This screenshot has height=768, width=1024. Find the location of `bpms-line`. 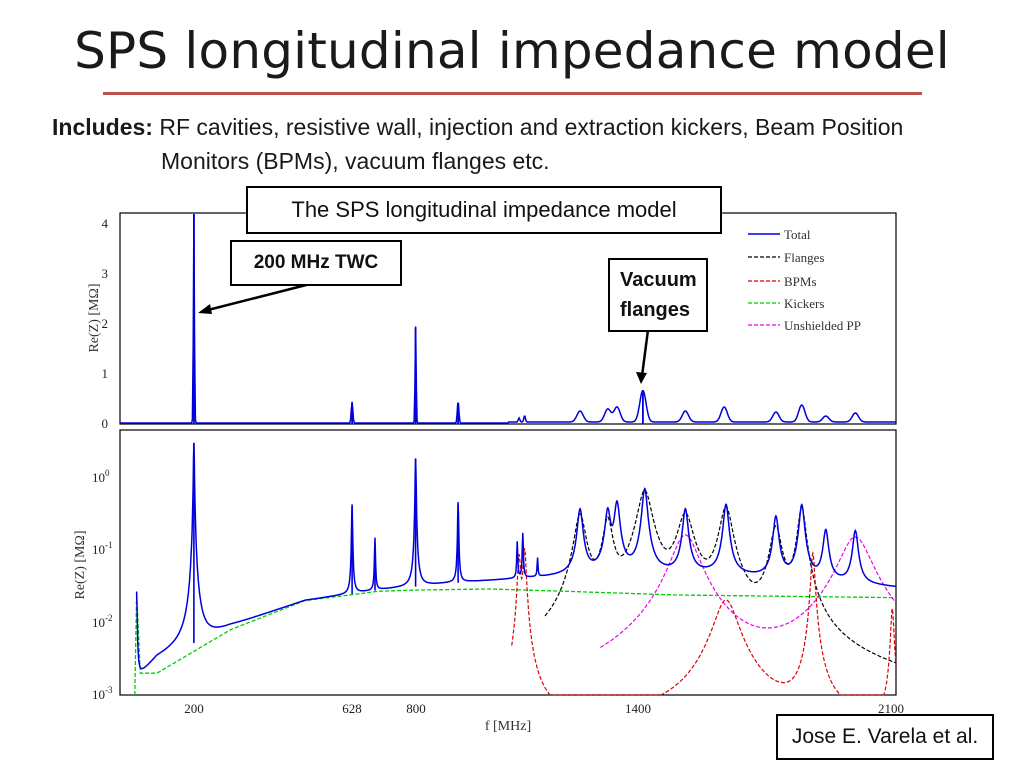

bpms-line is located at coordinates (704, 622).